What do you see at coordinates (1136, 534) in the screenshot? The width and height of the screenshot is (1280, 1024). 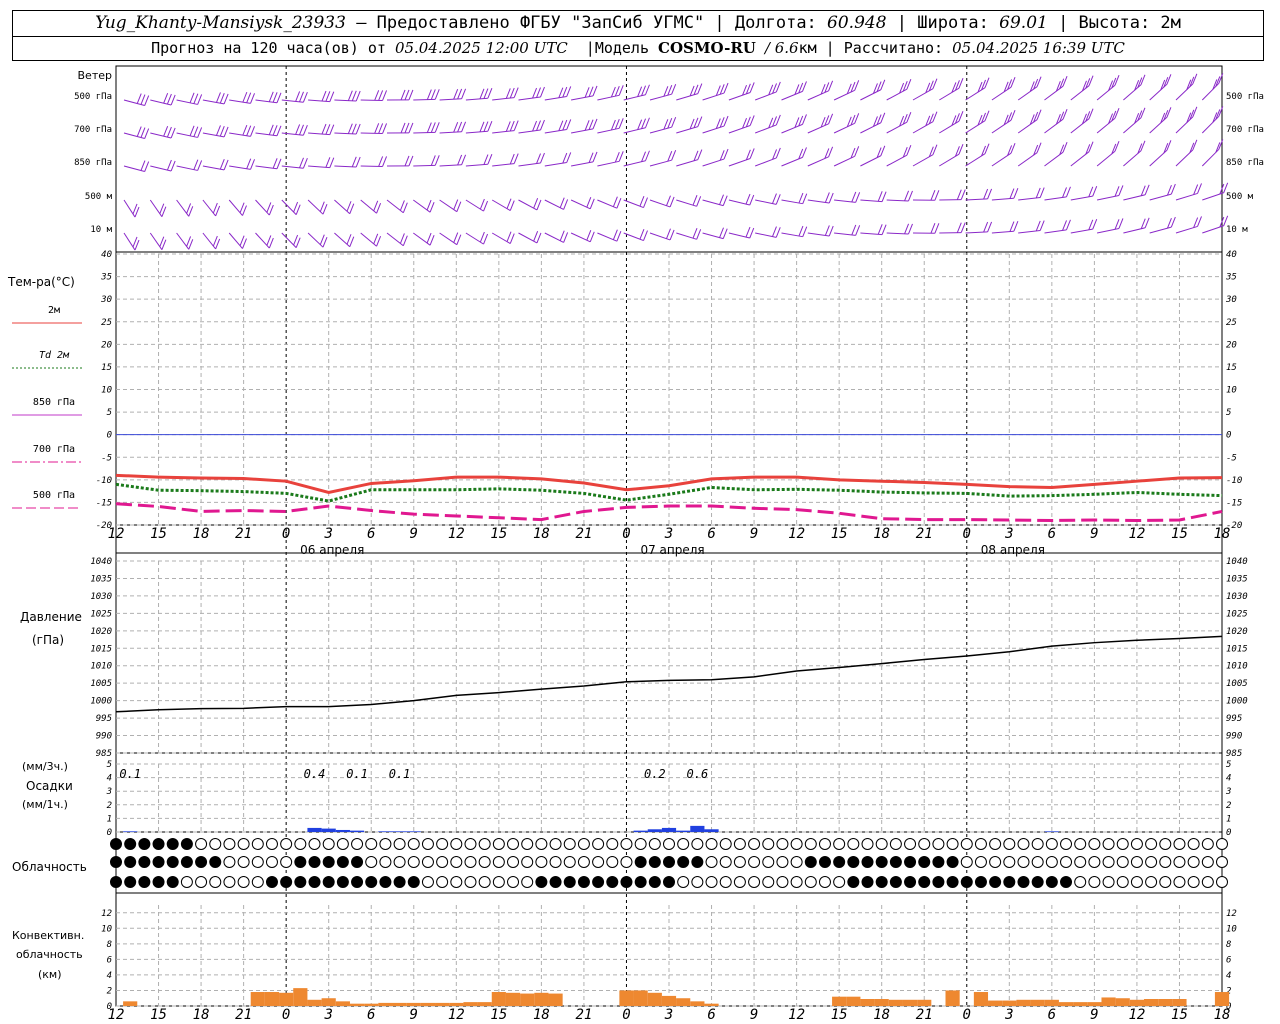 I see `hour-tick-label: 12` at bounding box center [1136, 534].